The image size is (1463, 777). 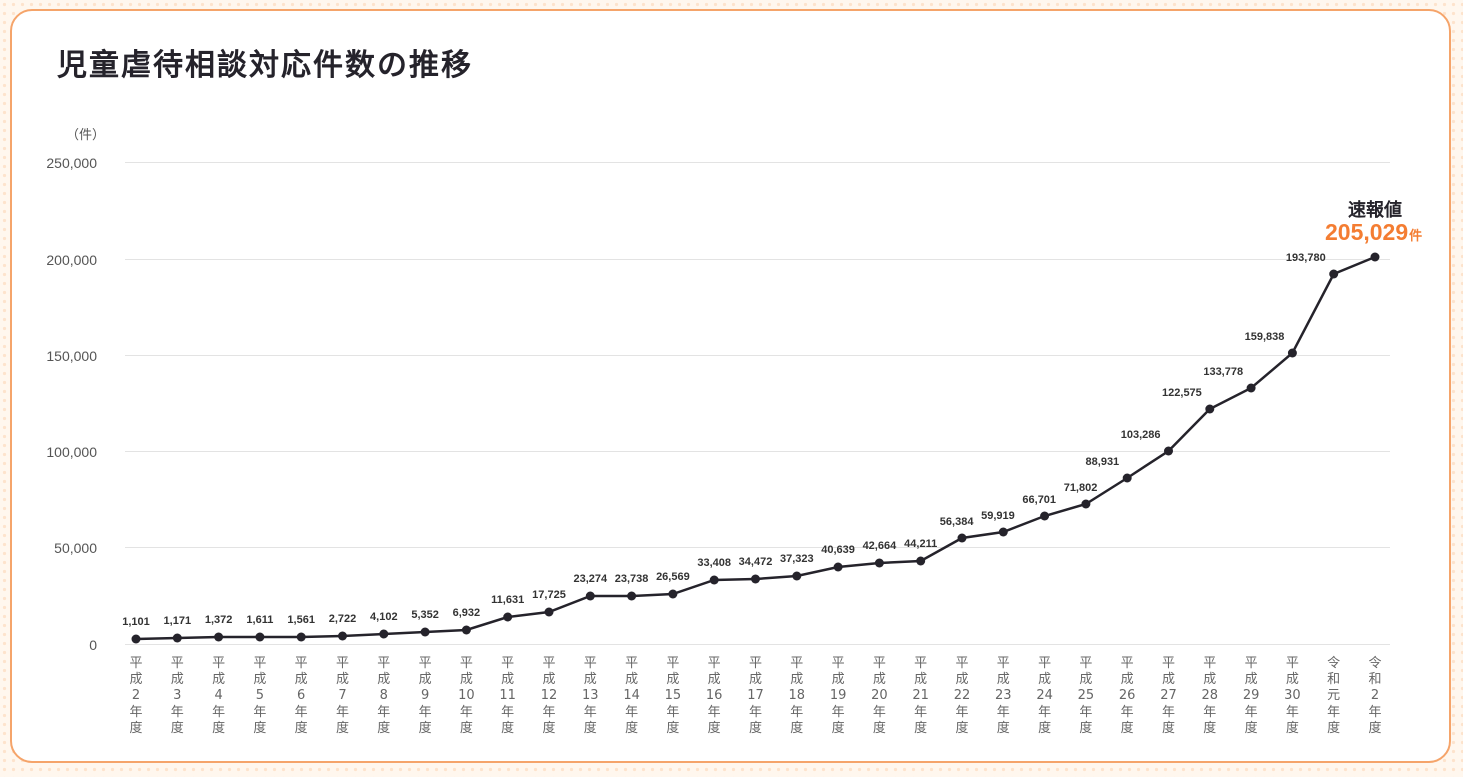 I want to click on x-tick-label: 平成 17 年度, so click(x=756, y=696).